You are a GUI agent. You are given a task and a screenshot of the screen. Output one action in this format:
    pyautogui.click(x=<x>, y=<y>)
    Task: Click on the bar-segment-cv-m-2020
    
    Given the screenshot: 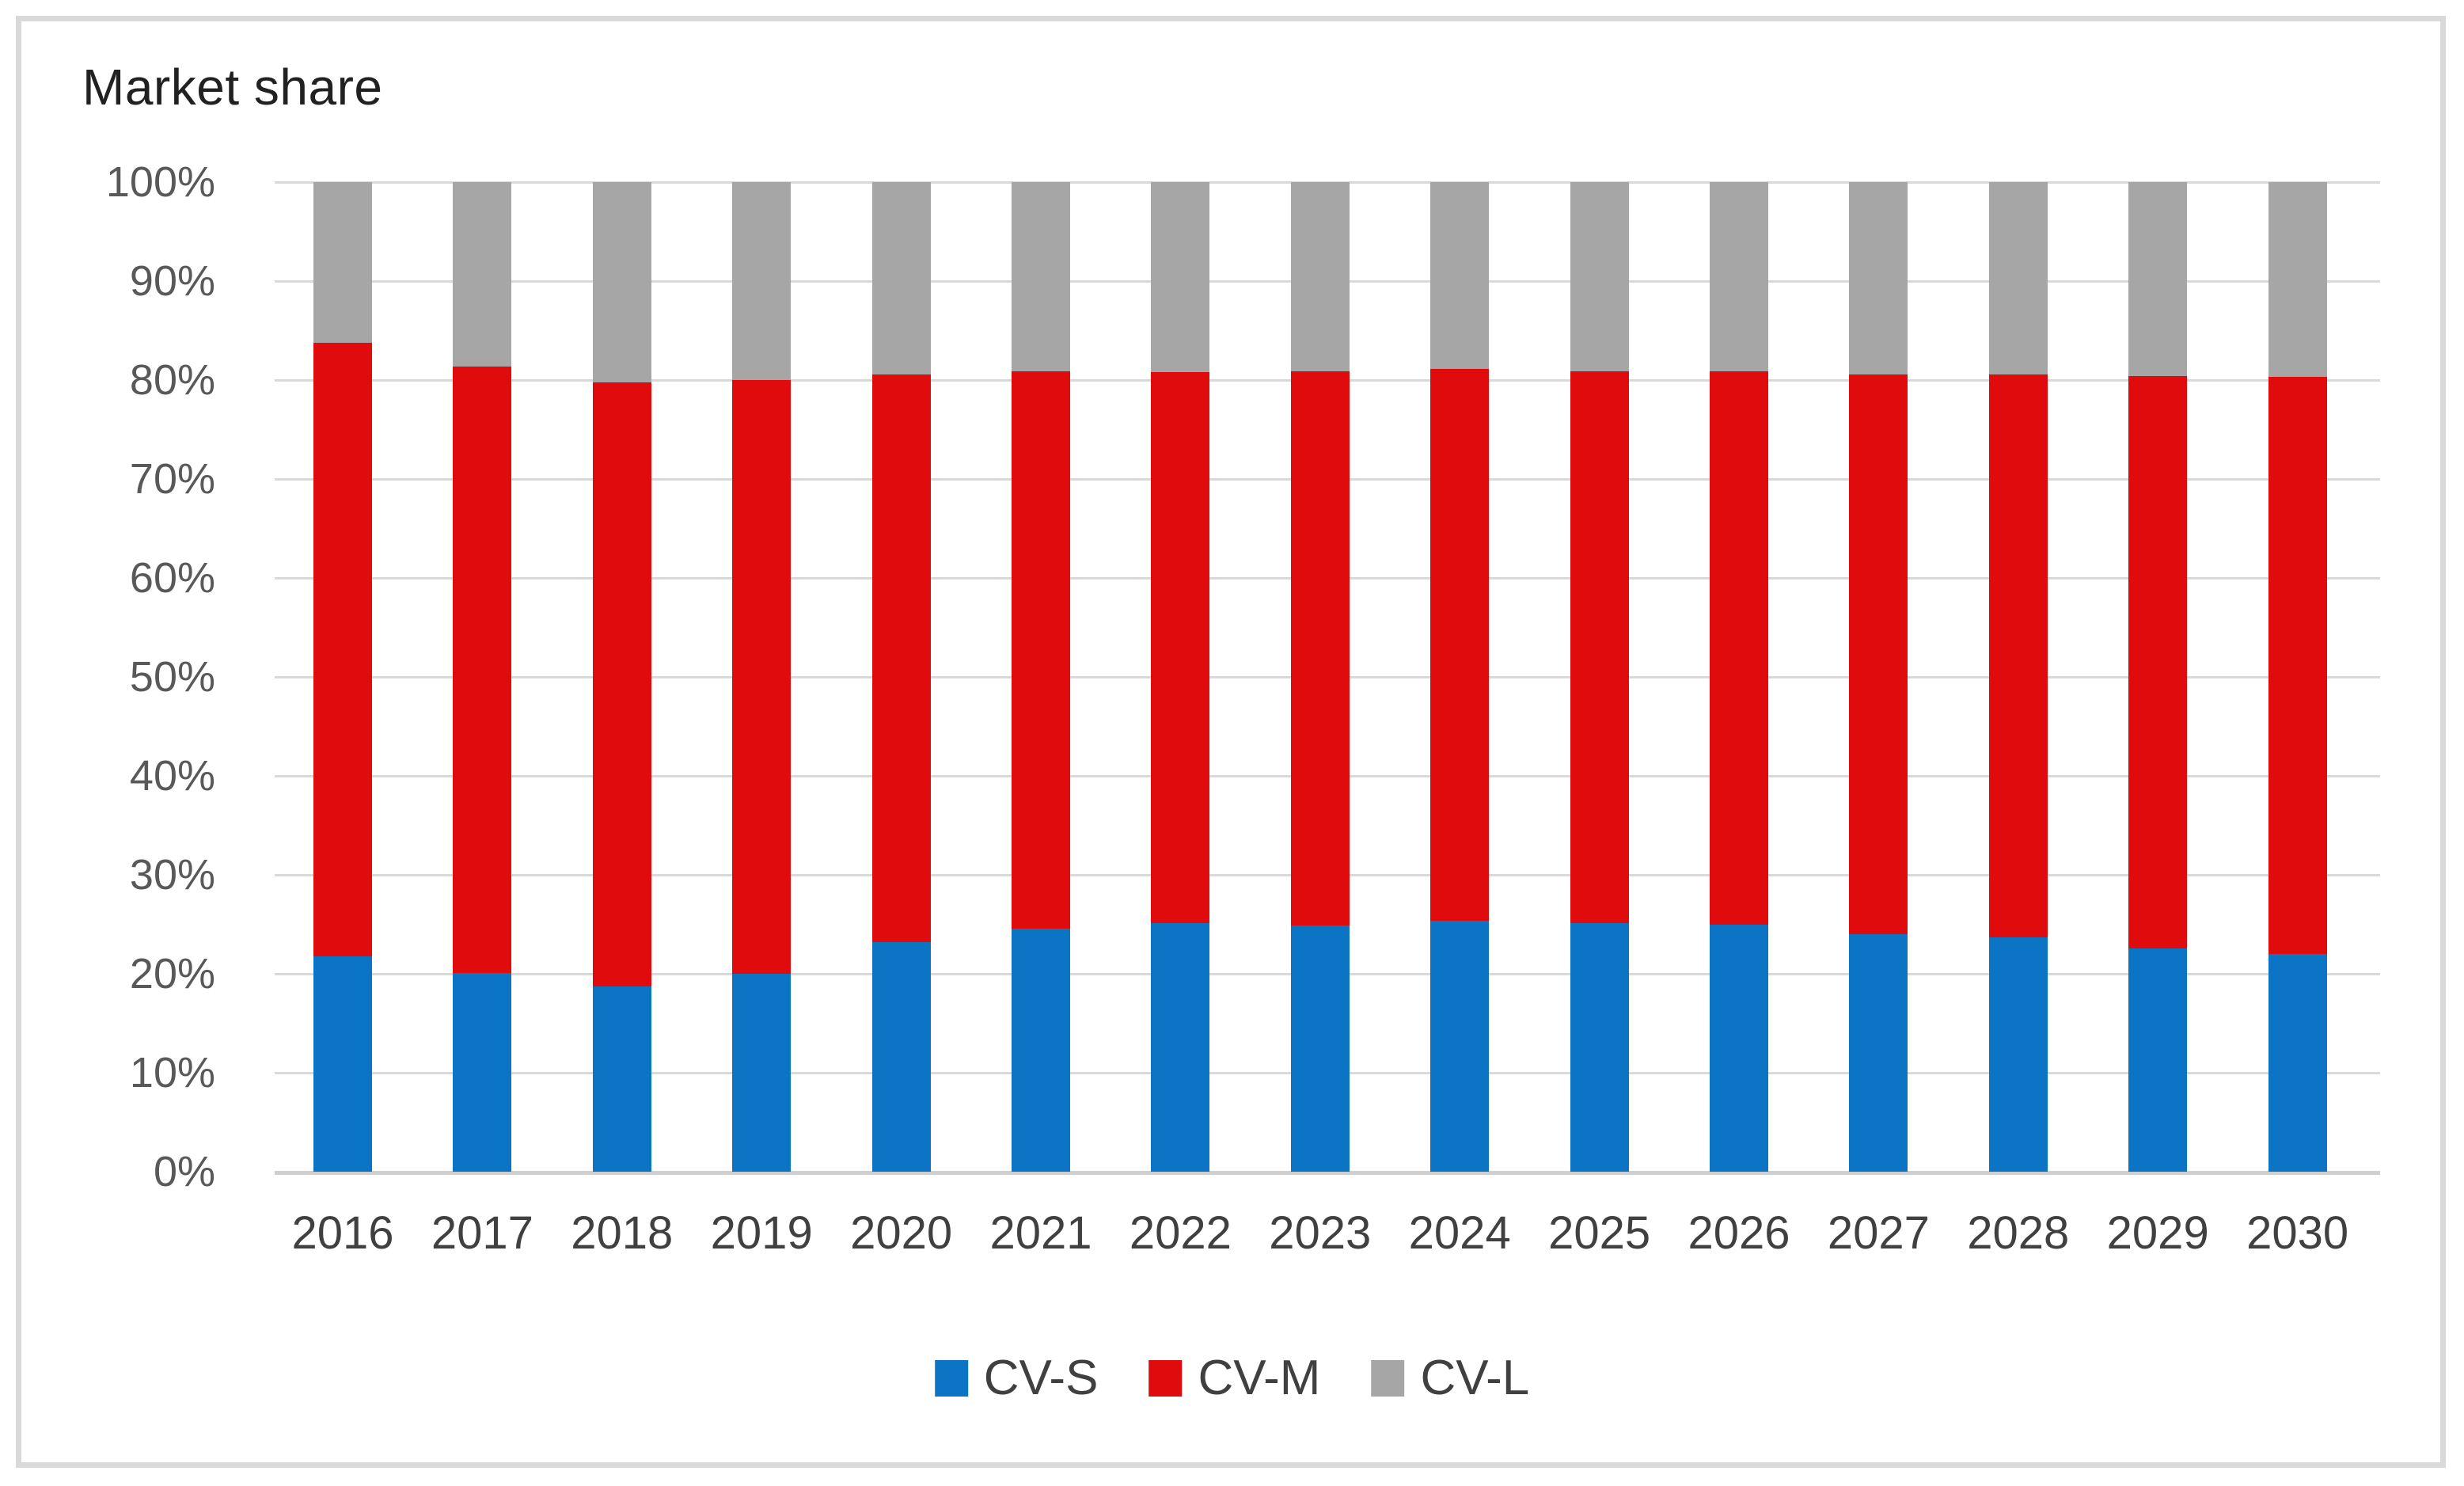 What is the action you would take?
    pyautogui.click(x=901, y=658)
    